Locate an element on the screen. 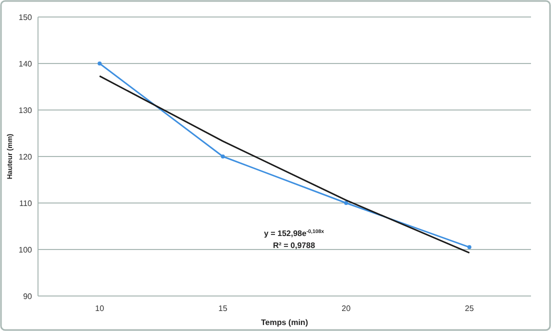 This screenshot has width=551, height=331. y-tick-label: 130 is located at coordinates (25, 110).